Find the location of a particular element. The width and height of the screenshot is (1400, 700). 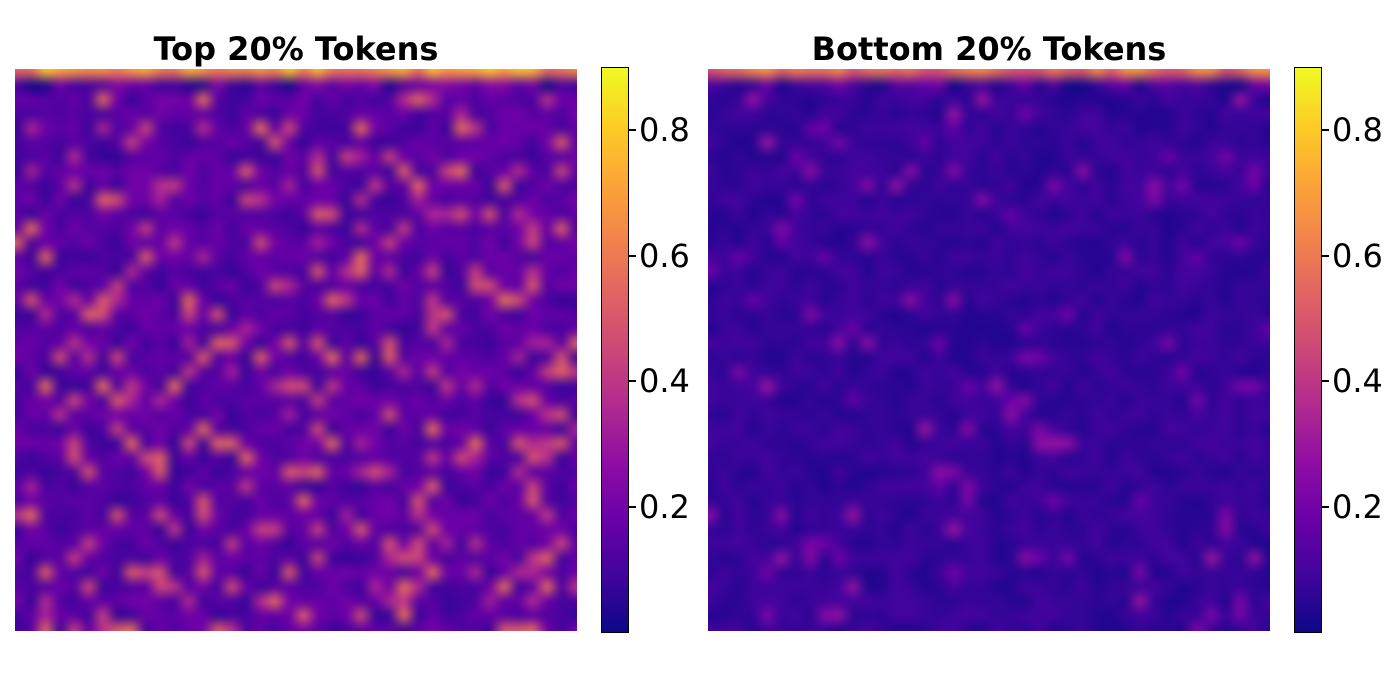

heatmap-title-bottom-tokens: Bottom 20% Tokens is located at coordinates (989, 49).